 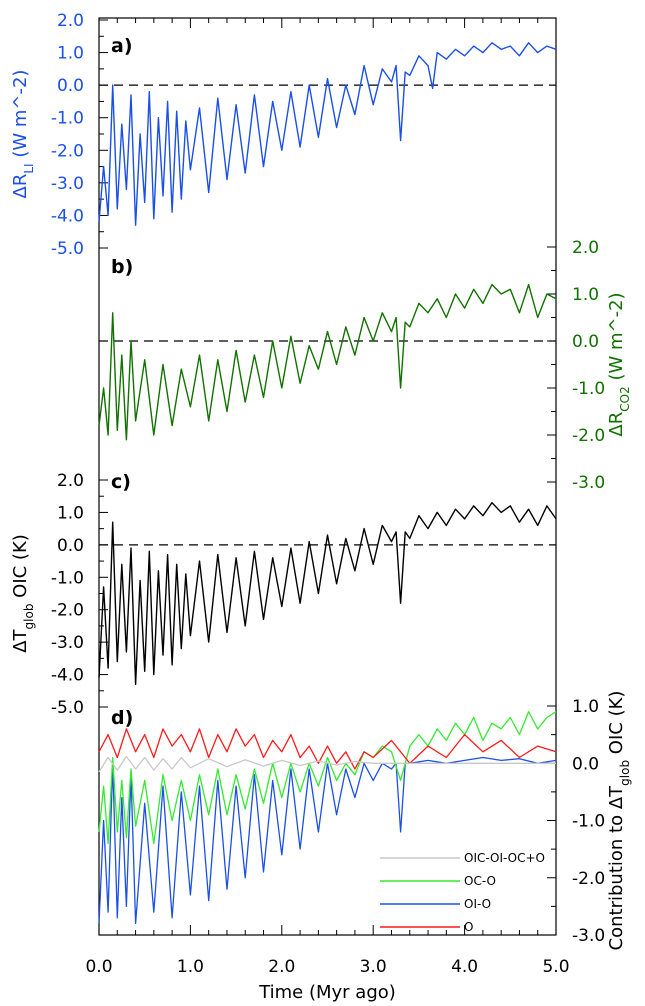 I want to click on x-tick-label: 2.0, so click(x=281, y=967).